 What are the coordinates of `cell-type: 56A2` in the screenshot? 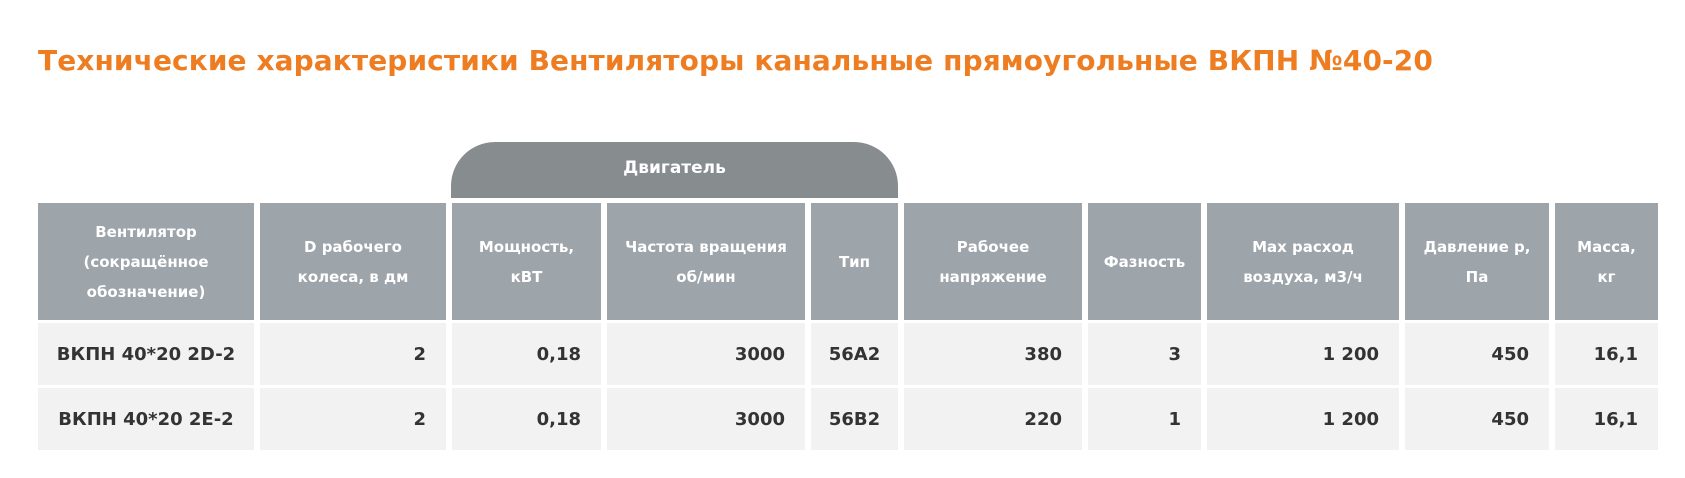 It's located at (854, 354).